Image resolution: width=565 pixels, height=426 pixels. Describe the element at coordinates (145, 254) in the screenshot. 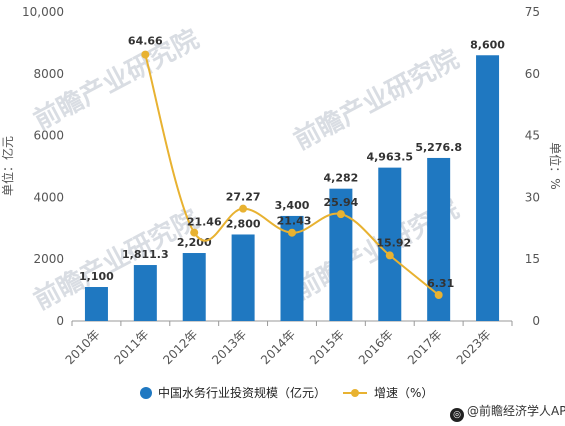

I see `bar-value-label: 1,811.3` at that location.